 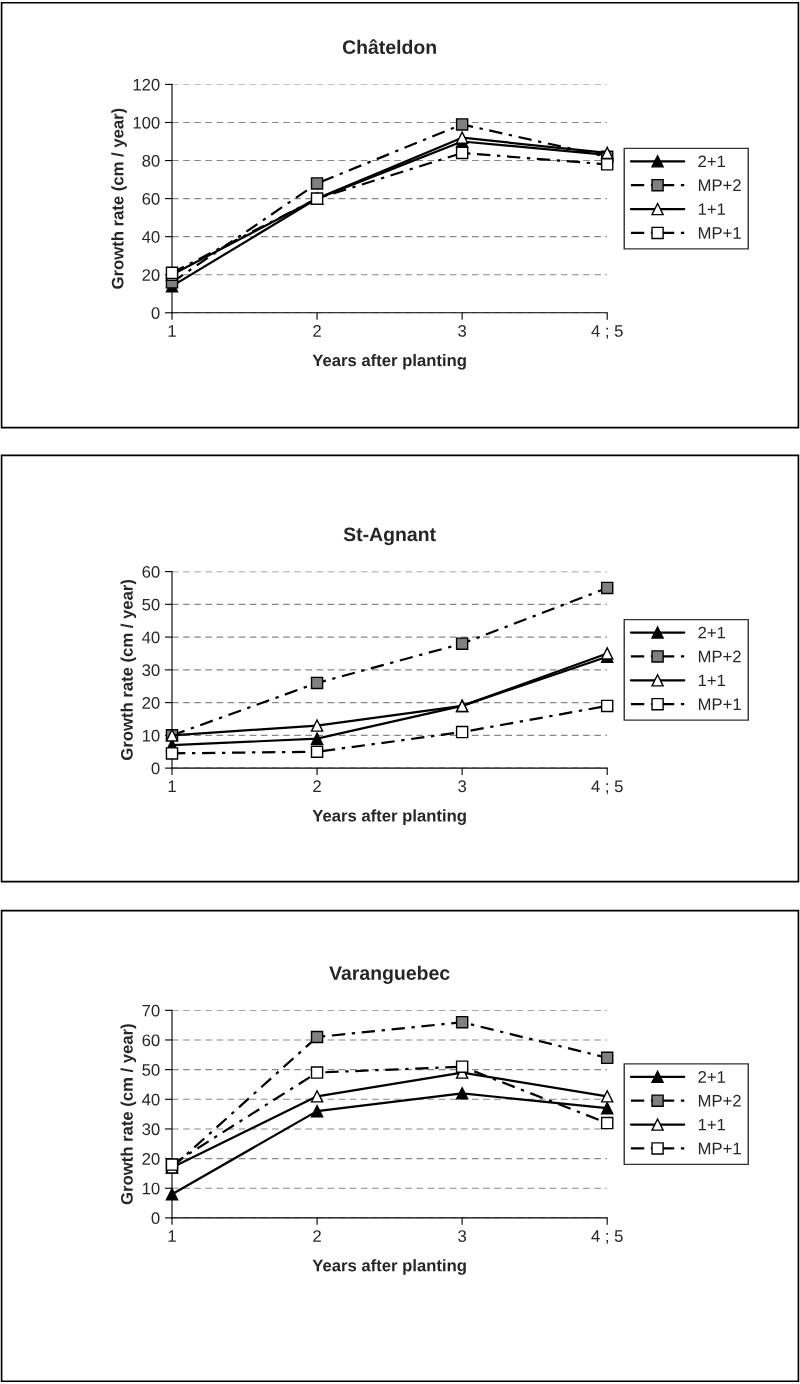 What do you see at coordinates (389, 536) in the screenshot?
I see `chart-title: St-Agnant` at bounding box center [389, 536].